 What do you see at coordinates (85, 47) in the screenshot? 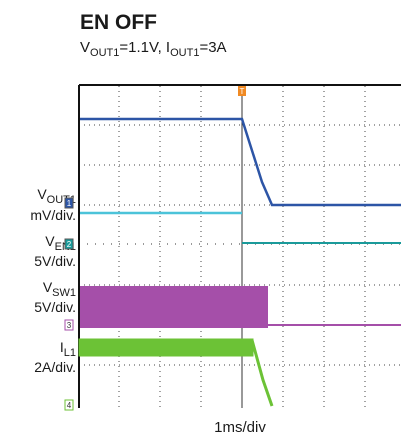
I see `subtitle-part: V` at bounding box center [85, 47].